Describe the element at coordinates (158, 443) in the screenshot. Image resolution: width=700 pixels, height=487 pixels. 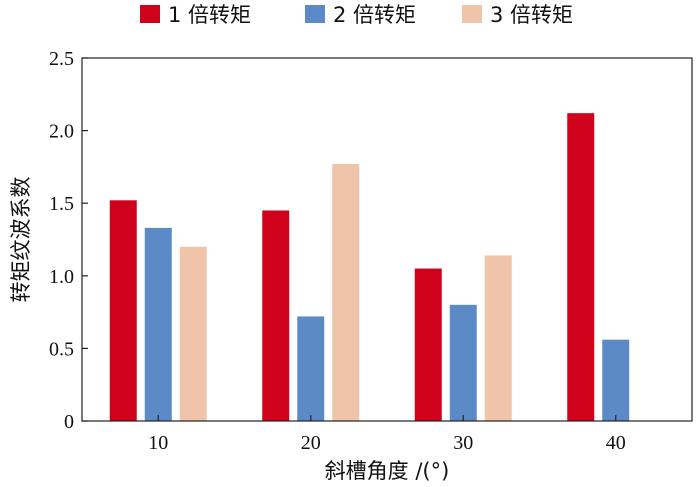
I see `x-tick-label: 10` at that location.